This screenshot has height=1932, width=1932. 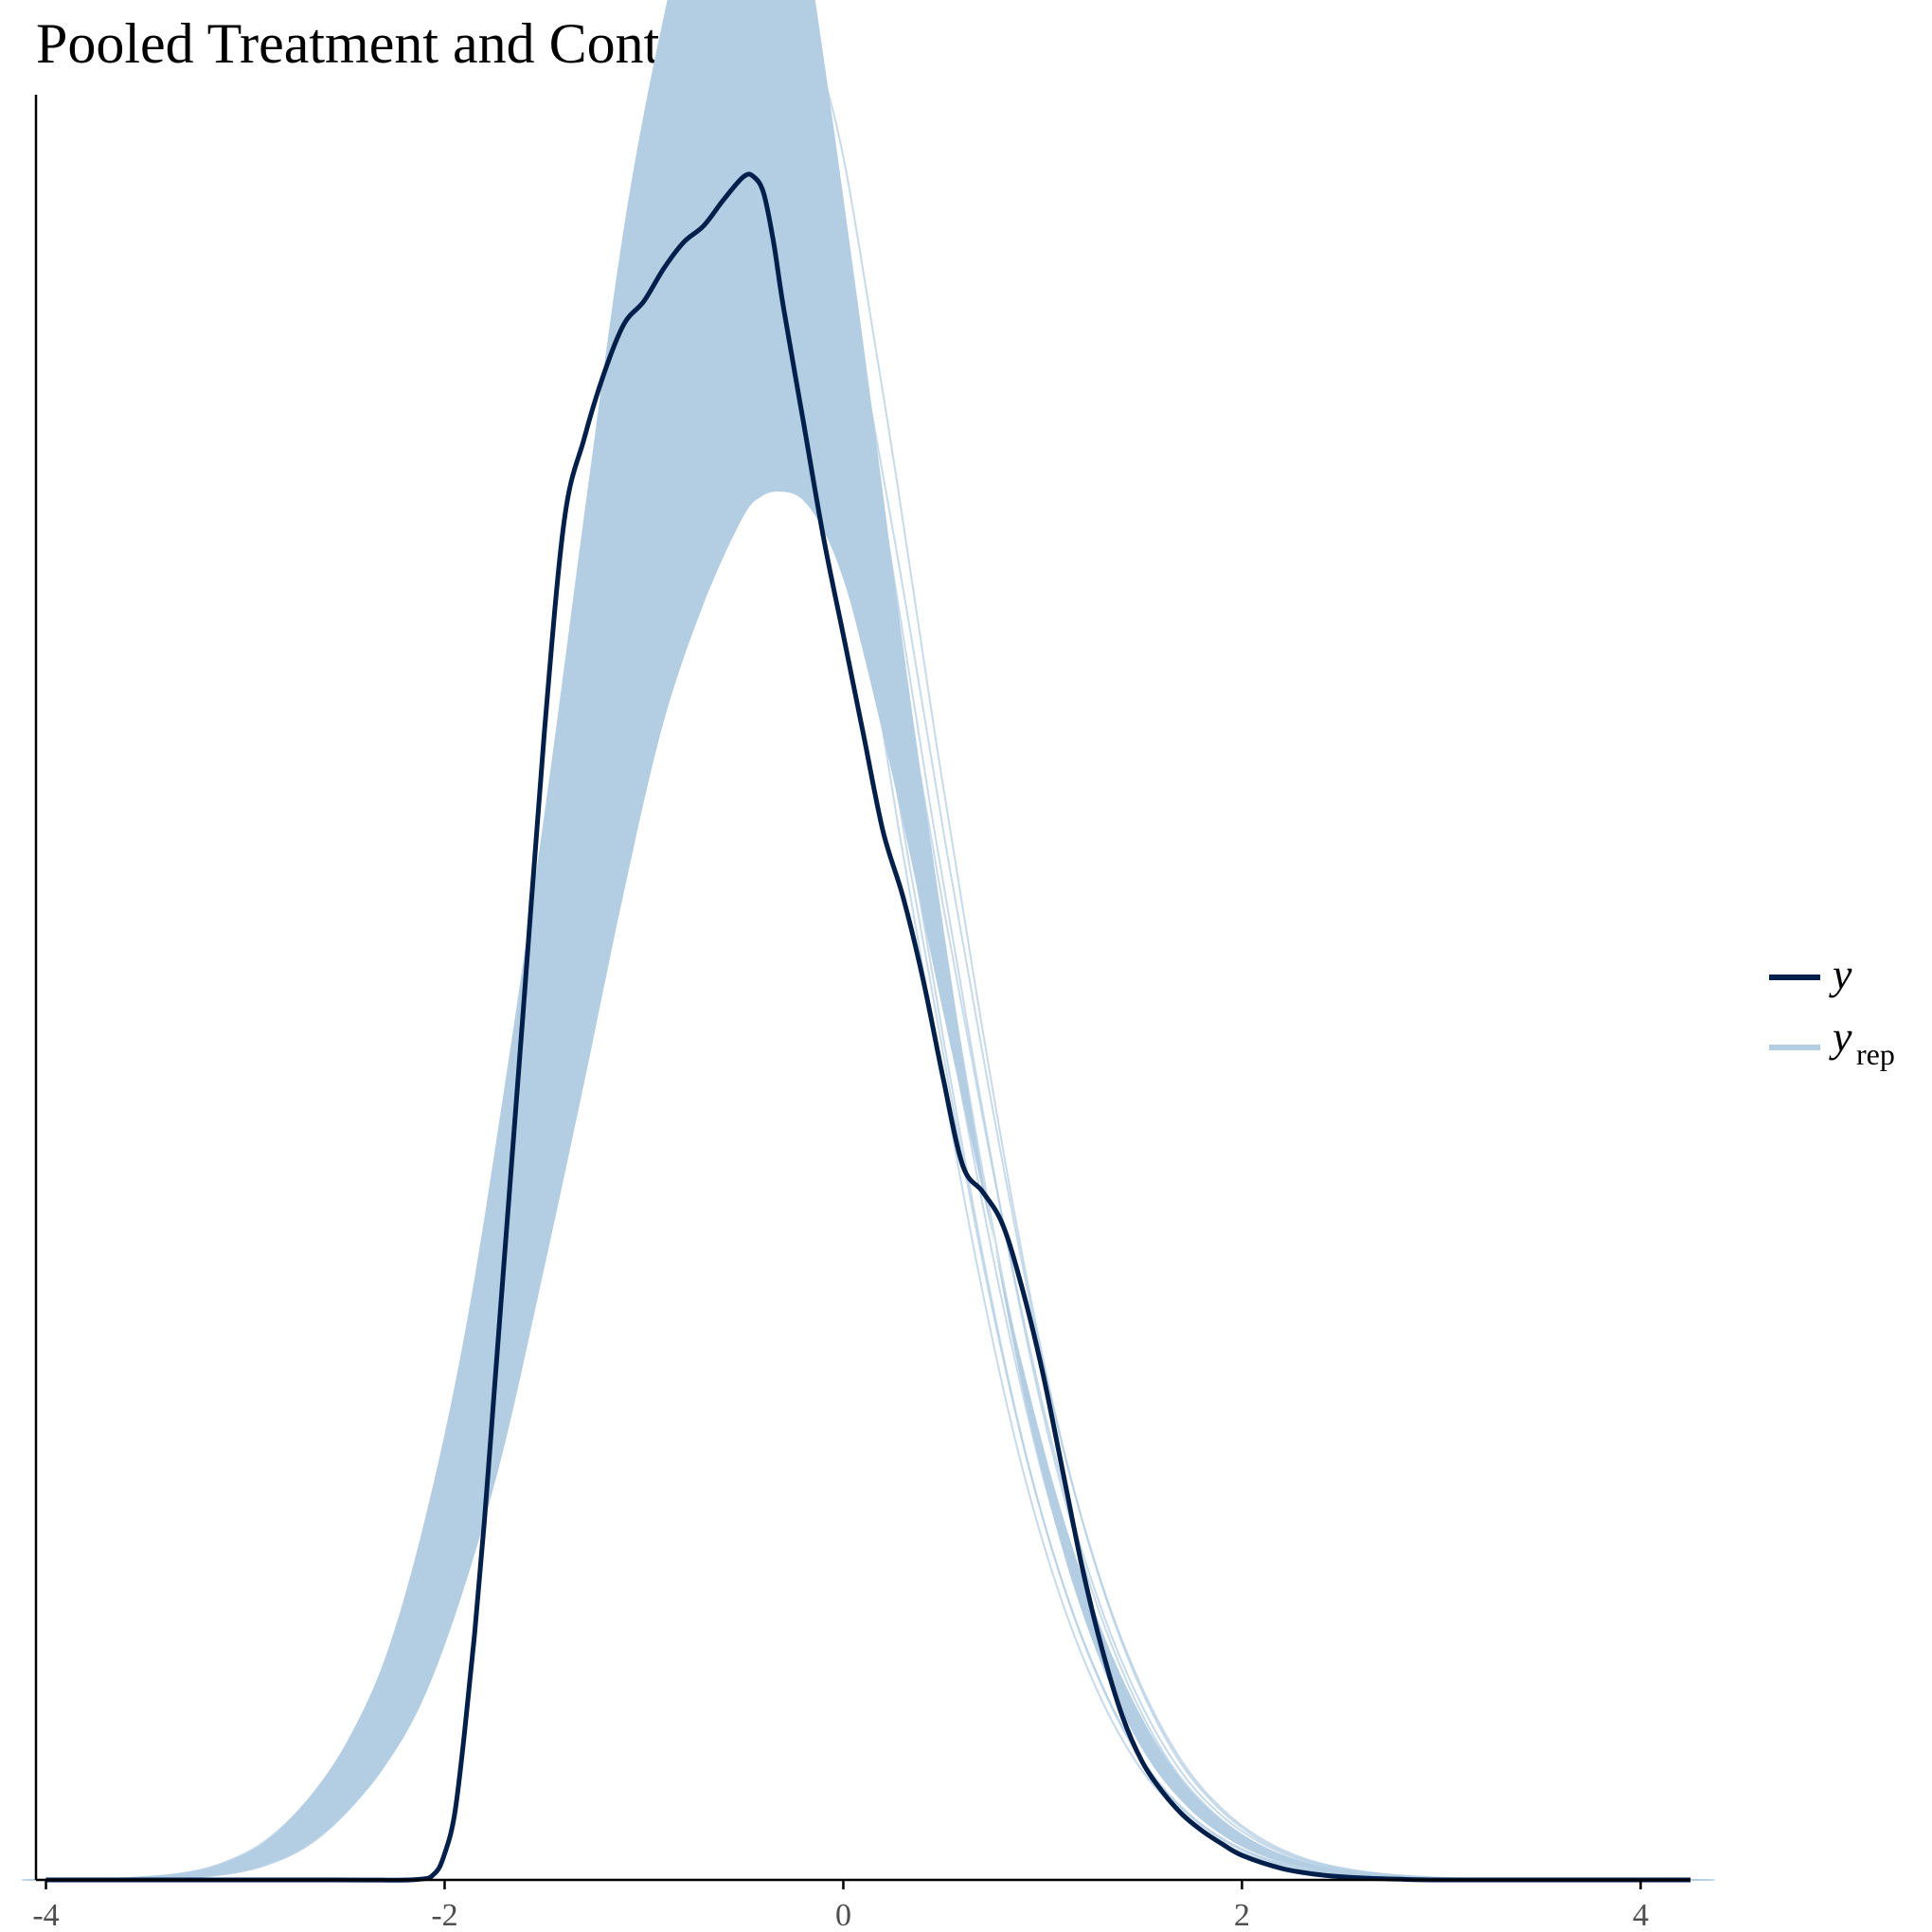 What do you see at coordinates (1832, 1010) in the screenshot?
I see `legend: y y rep` at bounding box center [1832, 1010].